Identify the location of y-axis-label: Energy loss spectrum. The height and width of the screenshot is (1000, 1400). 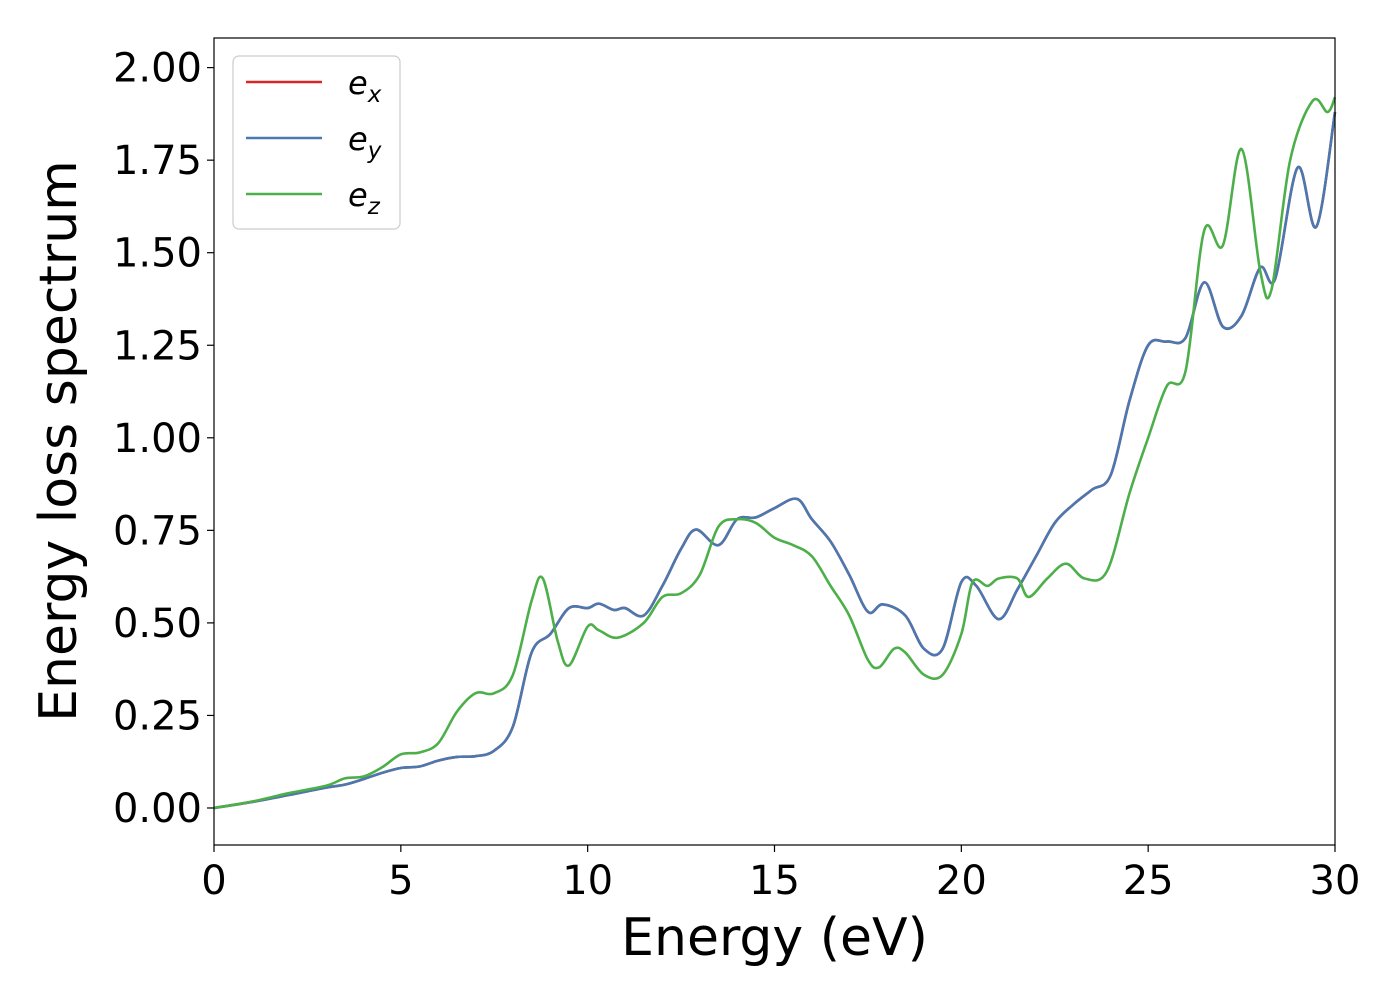
(59, 441).